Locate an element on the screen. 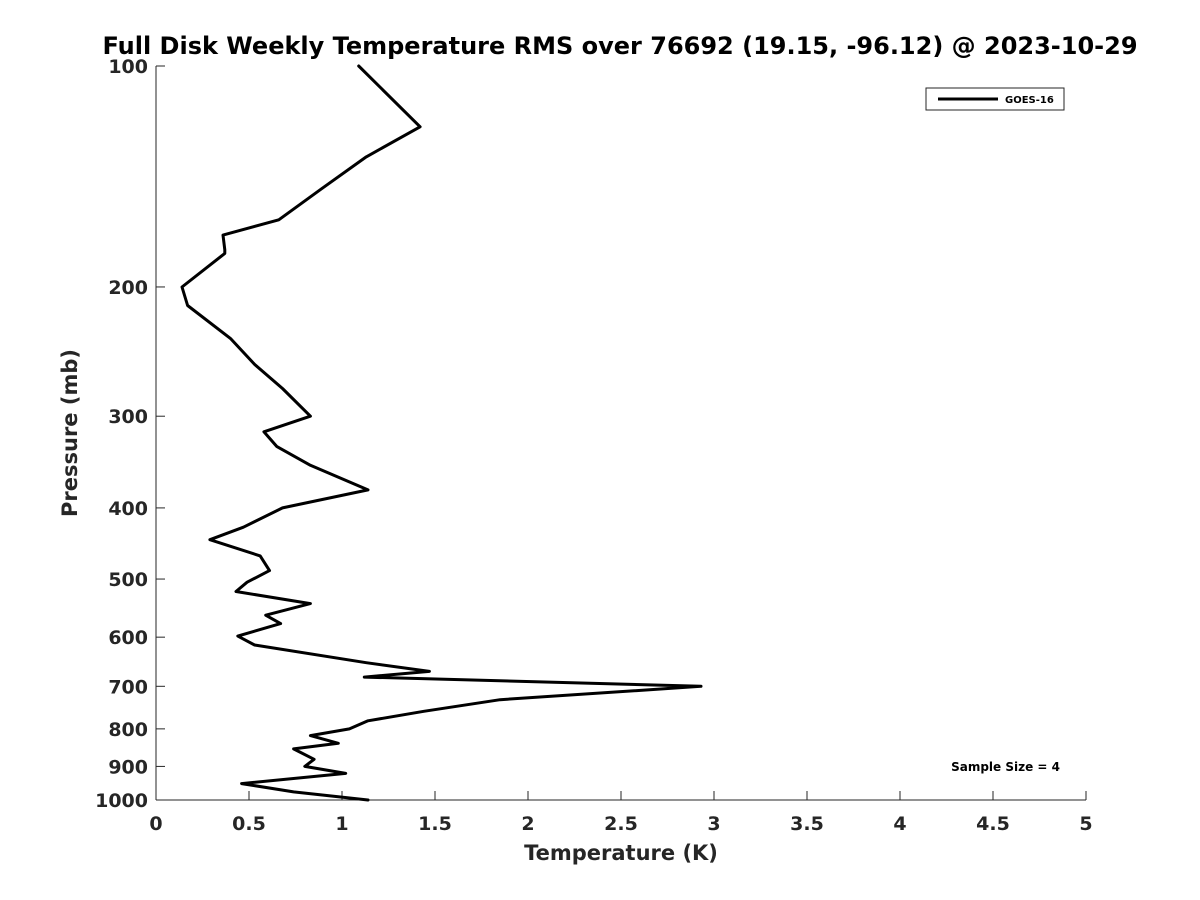  x-axis-label: Temperature (K) is located at coordinates (621, 853).